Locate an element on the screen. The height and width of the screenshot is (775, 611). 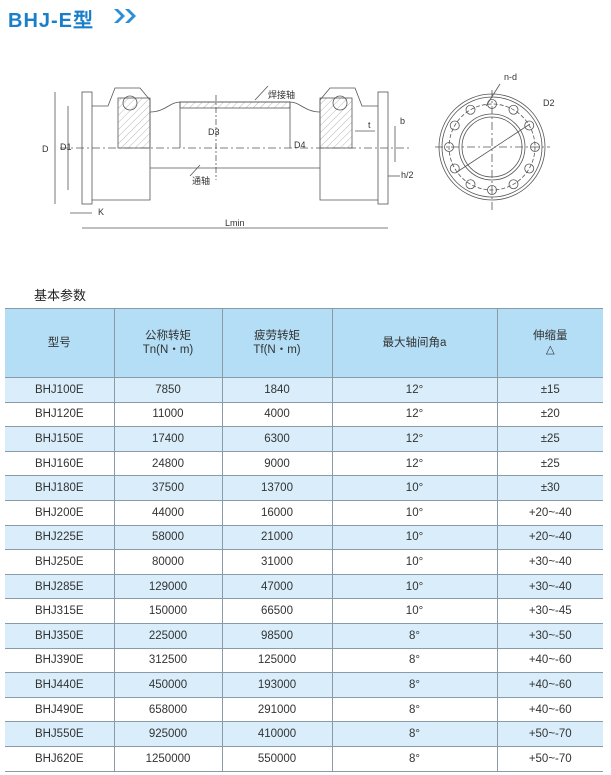
label-D1: D1 is located at coordinates (66, 147).